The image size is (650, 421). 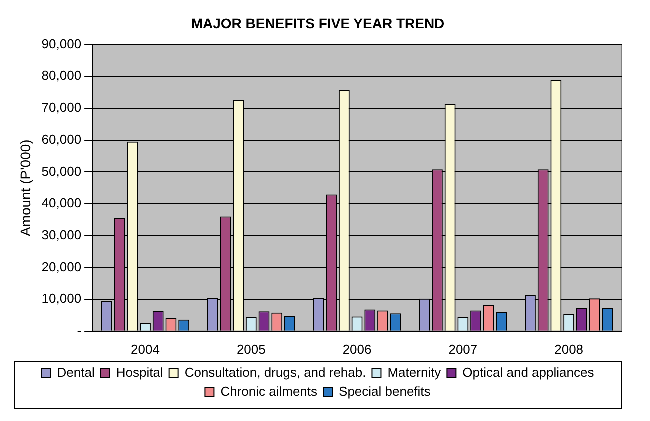 What do you see at coordinates (528, 372) in the screenshot?
I see `legend-label: Optical and appliances` at bounding box center [528, 372].